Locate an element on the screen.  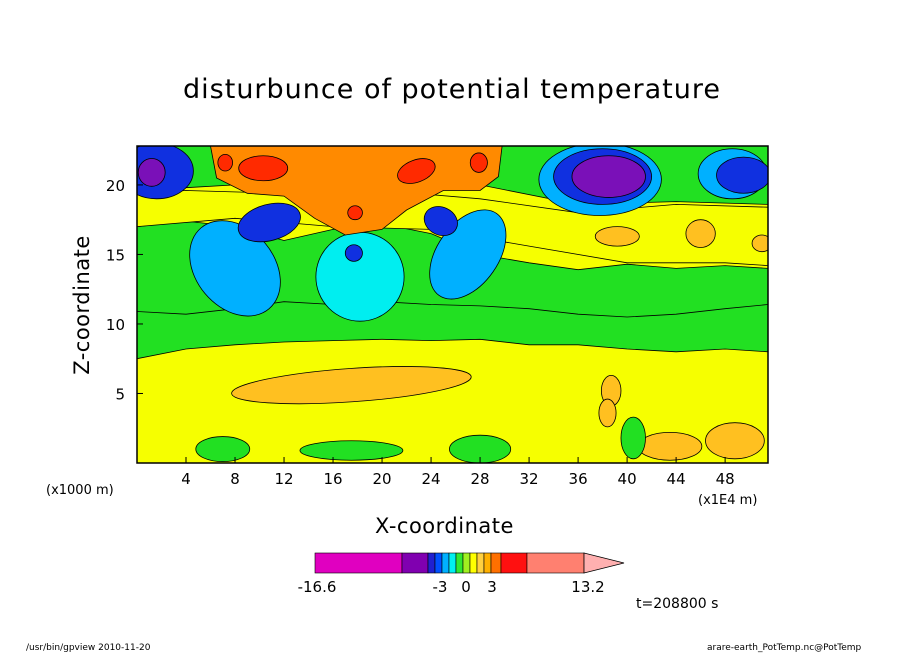
colorbar-label: -3 is located at coordinates (440, 587).